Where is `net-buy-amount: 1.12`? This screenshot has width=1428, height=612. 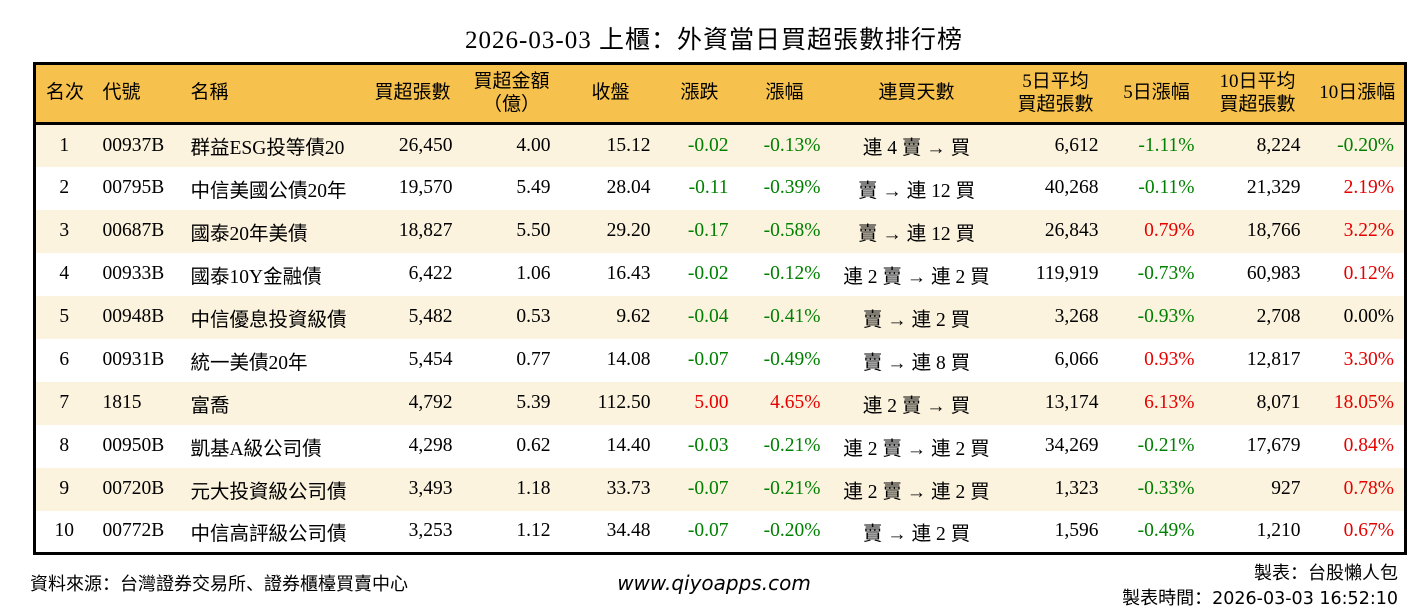
net-buy-amount: 1.12 is located at coordinates (533, 531).